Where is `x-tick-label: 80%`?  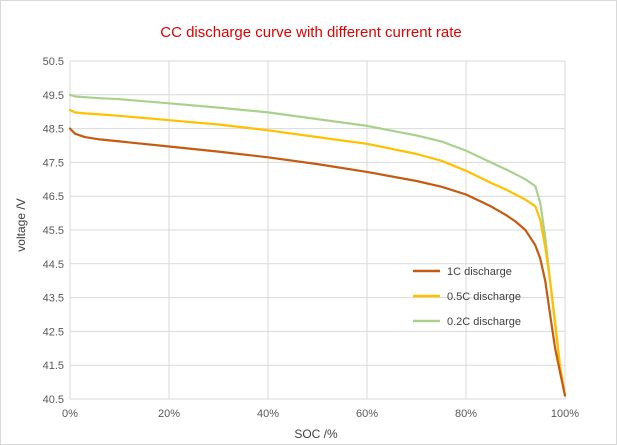 x-tick-label: 80% is located at coordinates (466, 414).